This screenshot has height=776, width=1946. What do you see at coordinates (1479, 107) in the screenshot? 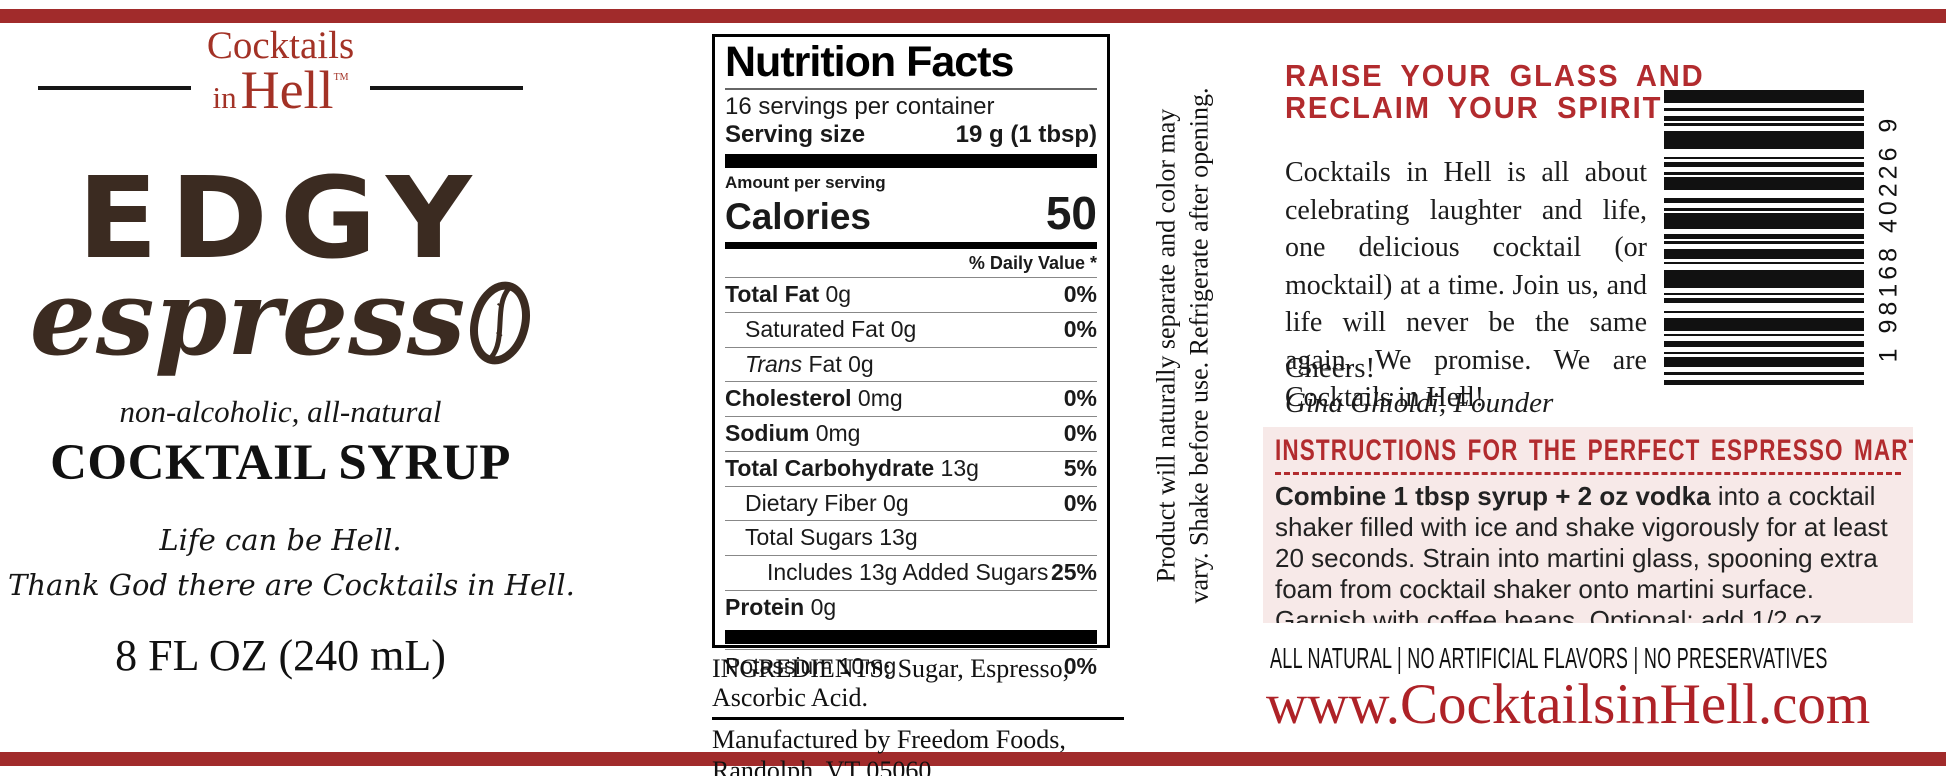
I see `headline-line2: RECLAIM YOUR SPIRIT!` at bounding box center [1479, 107].